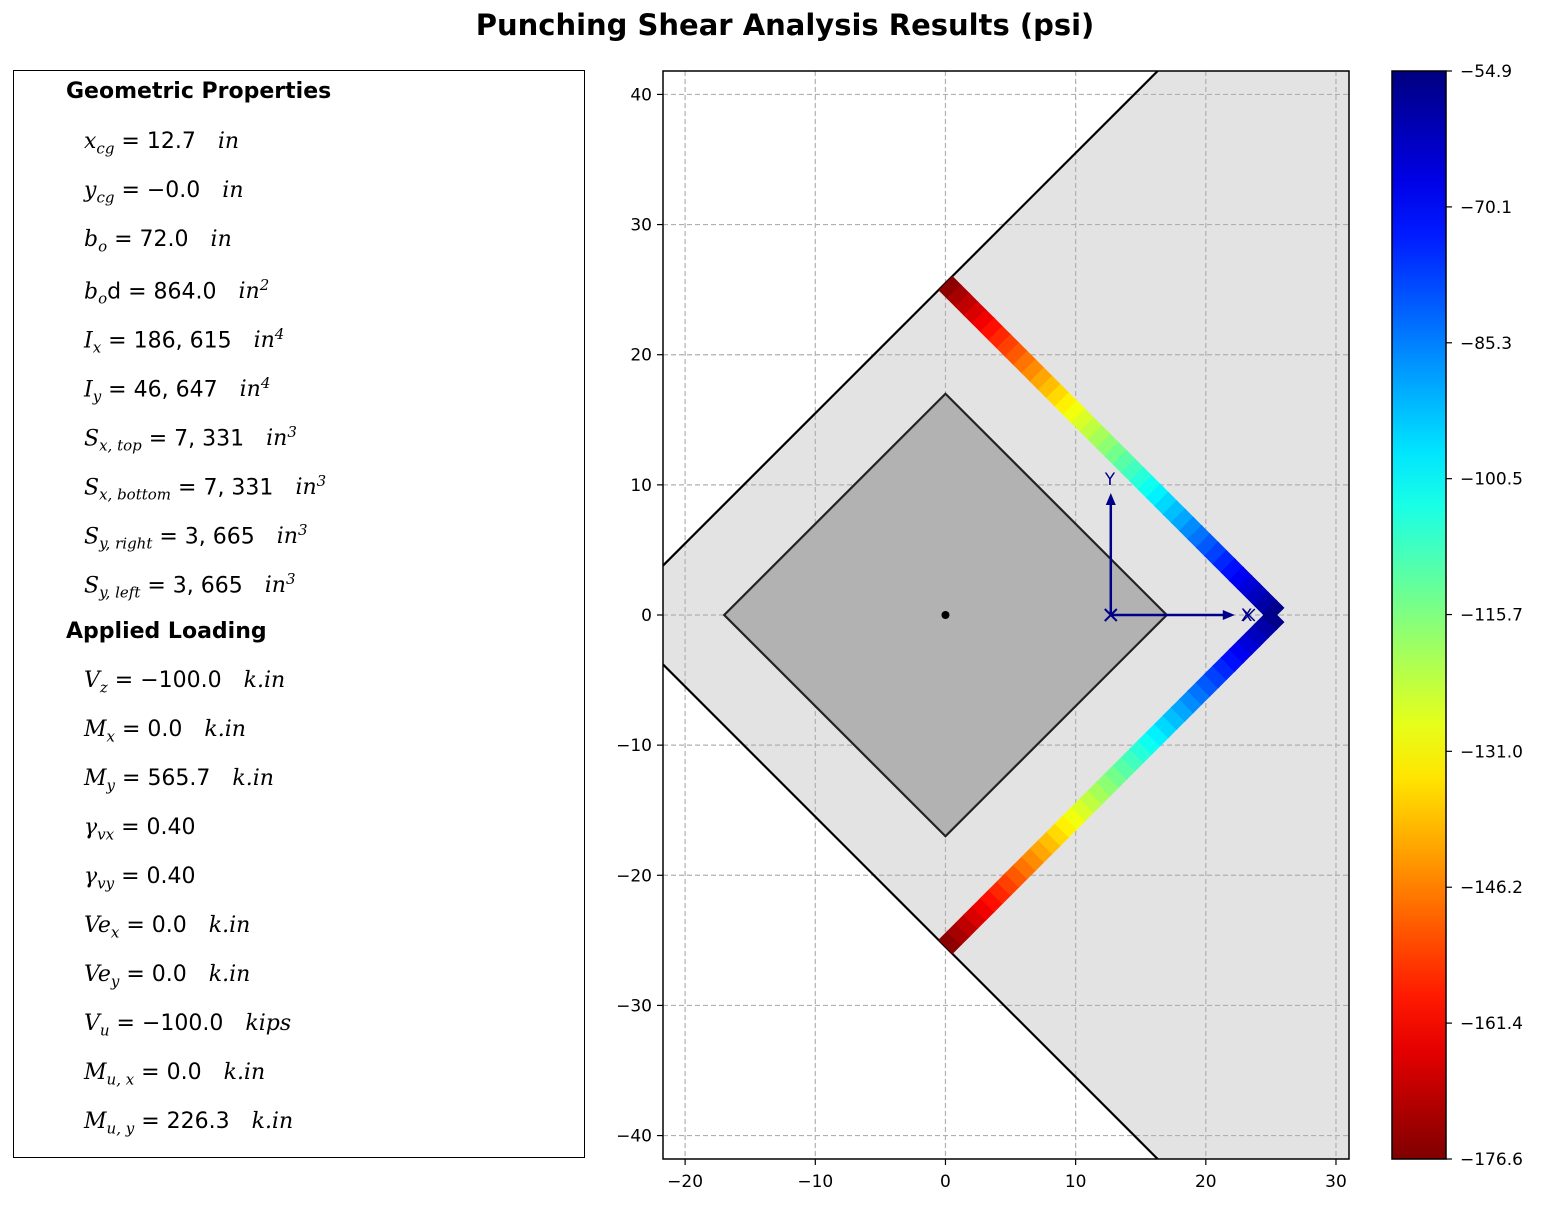  What do you see at coordinates (104, 1030) in the screenshot?
I see `property-subscript: u` at bounding box center [104, 1030].